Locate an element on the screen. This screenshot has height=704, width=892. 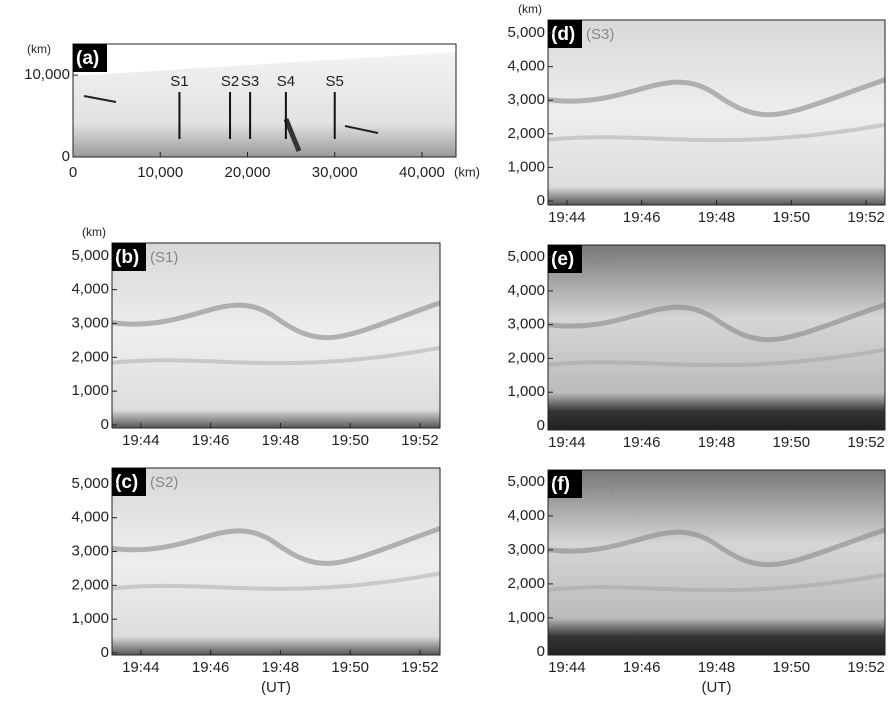
panel-label: (b) is located at coordinates (127, 257).